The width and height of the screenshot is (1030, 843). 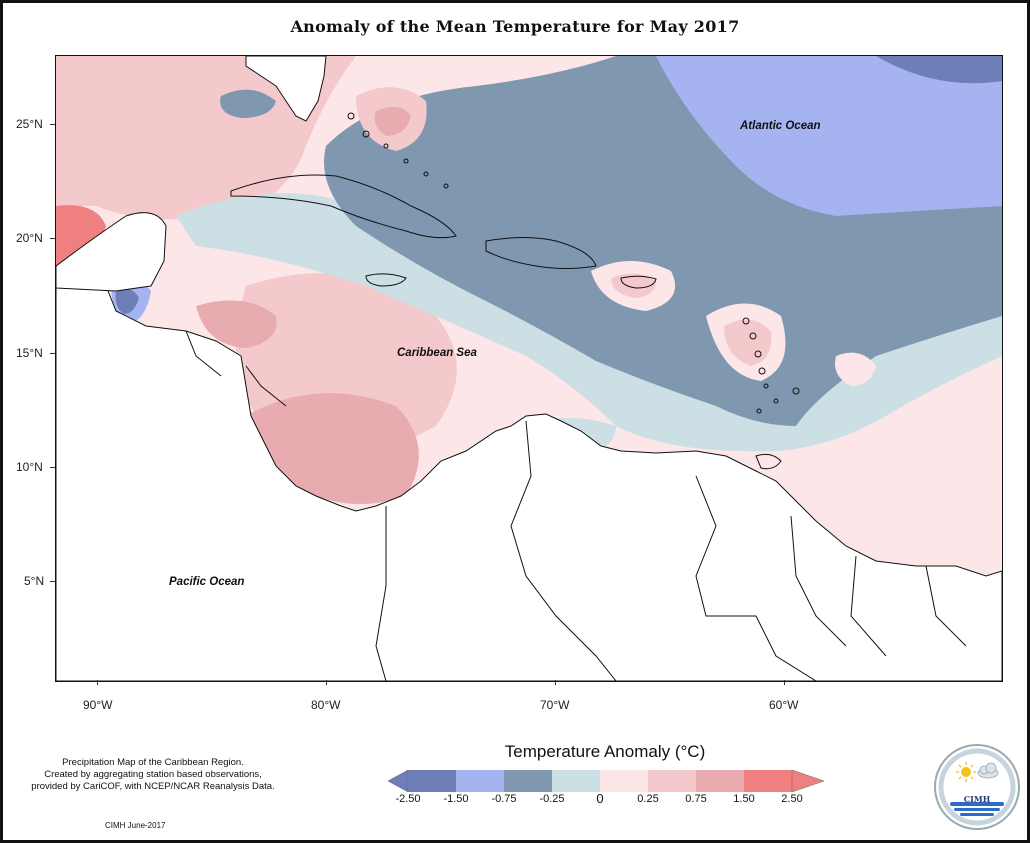 What do you see at coordinates (207, 582) in the screenshot?
I see `pacific-ocean-label: Pacific Ocean` at bounding box center [207, 582].